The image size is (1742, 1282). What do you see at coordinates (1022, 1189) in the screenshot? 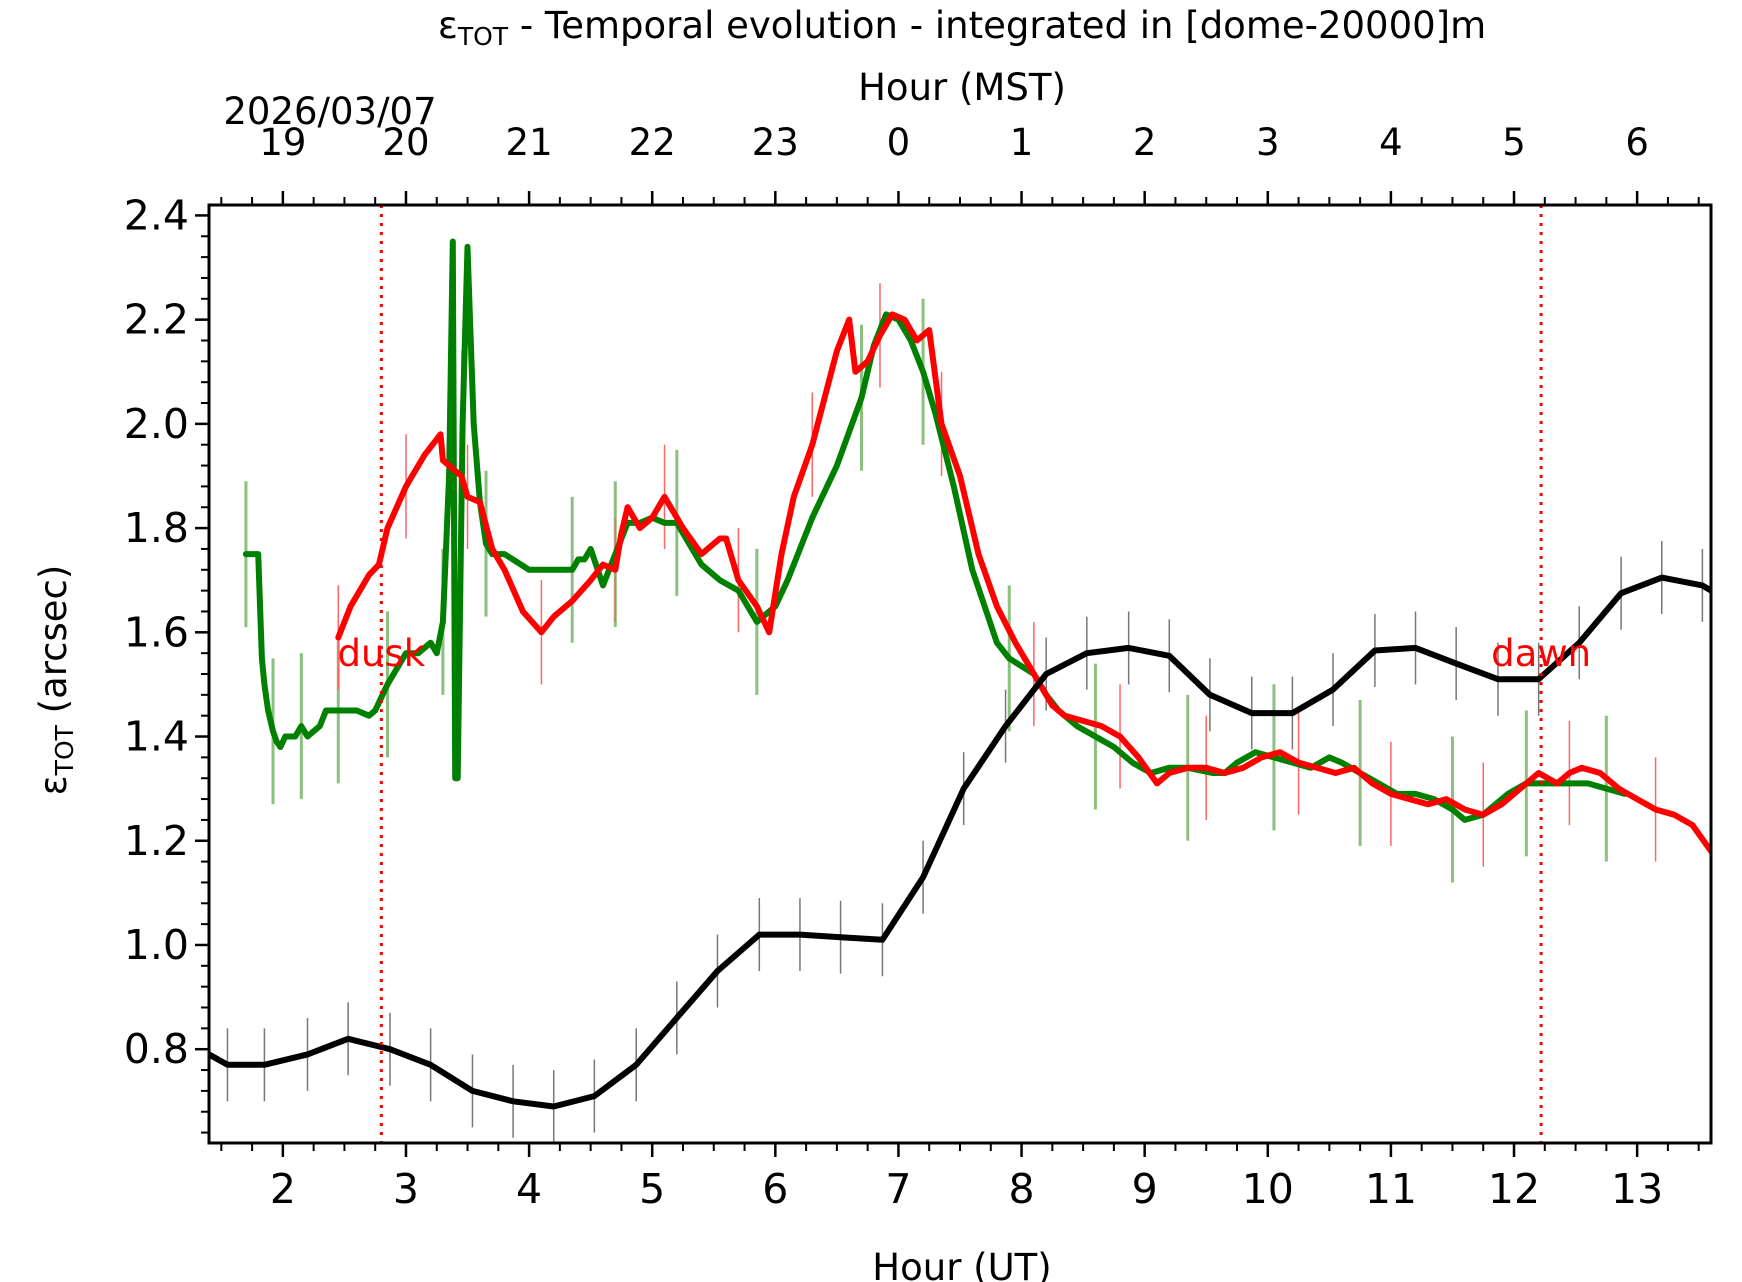
I see `x-tick-label: 8` at bounding box center [1022, 1189].